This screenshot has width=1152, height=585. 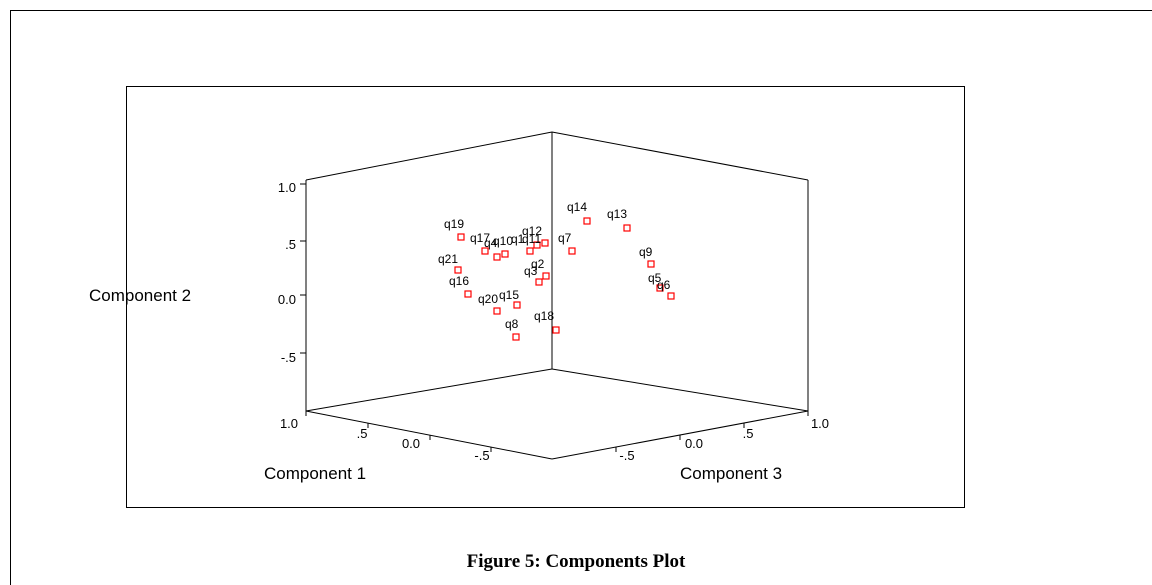 I want to click on point-label-q12: q12, so click(x=532, y=231).